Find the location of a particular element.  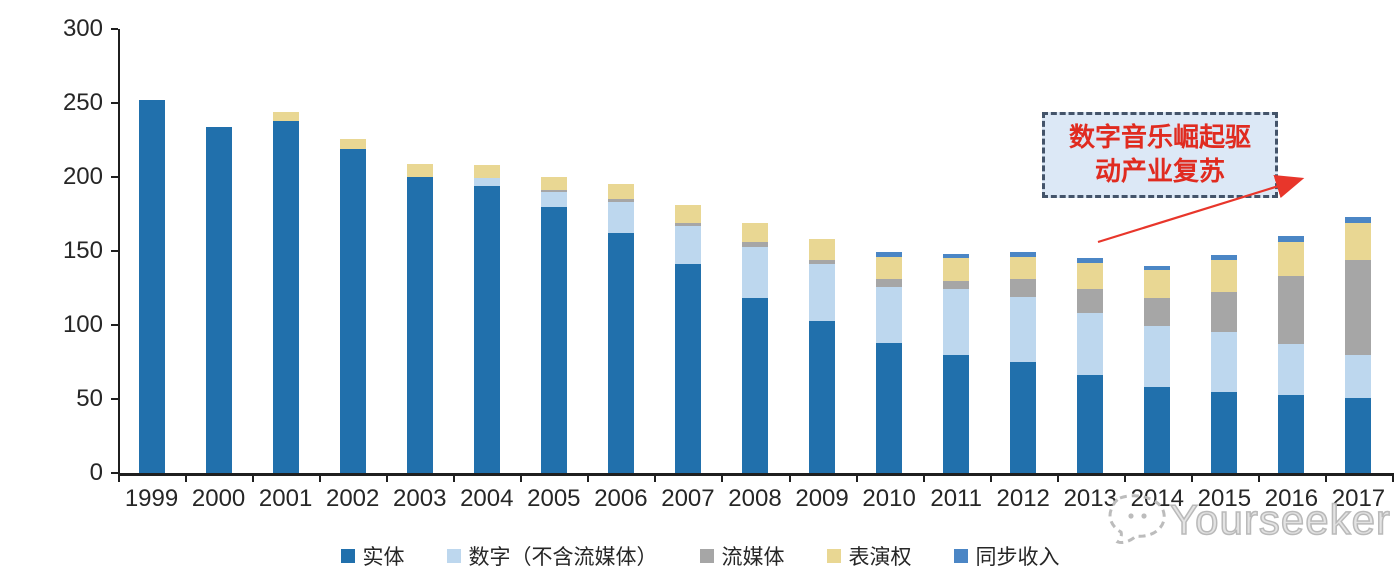

x-axis-label: 2010 is located at coordinates (889, 498).